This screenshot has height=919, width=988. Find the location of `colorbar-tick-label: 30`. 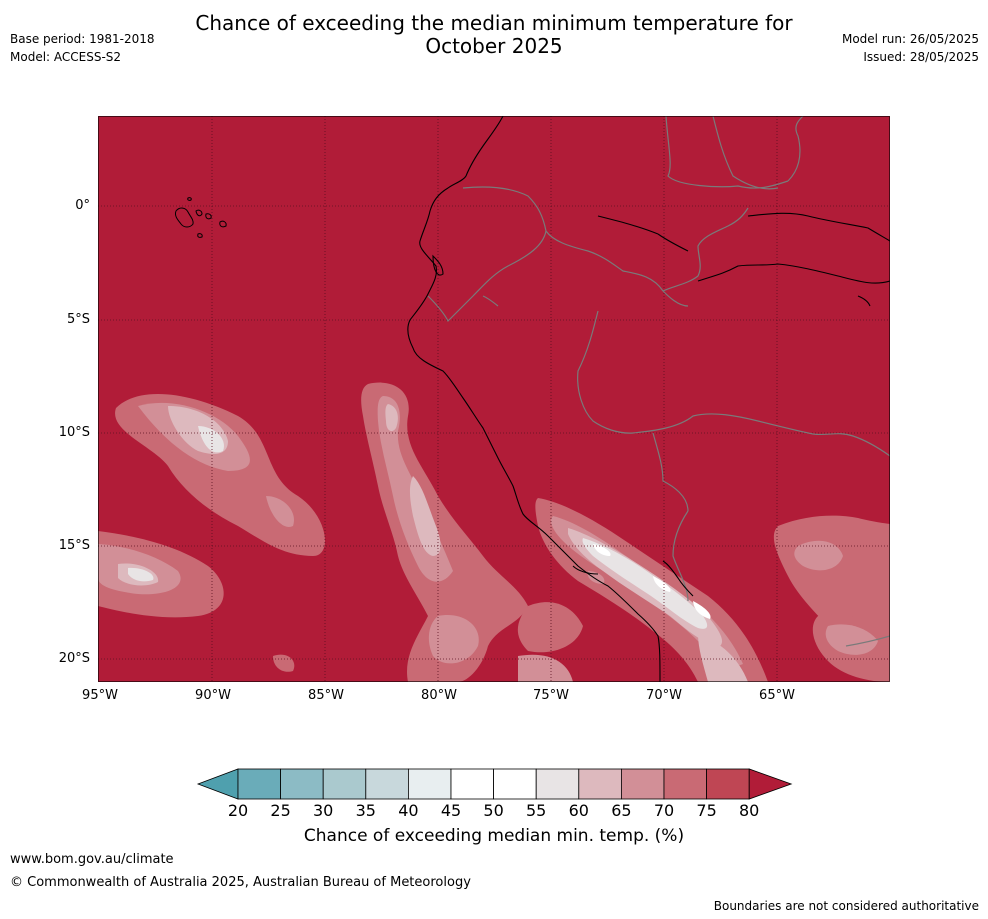

colorbar-tick-label: 30 is located at coordinates (323, 810).